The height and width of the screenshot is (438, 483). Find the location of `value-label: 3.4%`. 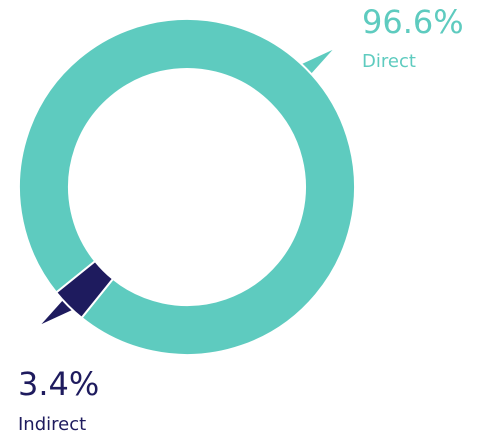

value-label: 3.4% is located at coordinates (58, 384).